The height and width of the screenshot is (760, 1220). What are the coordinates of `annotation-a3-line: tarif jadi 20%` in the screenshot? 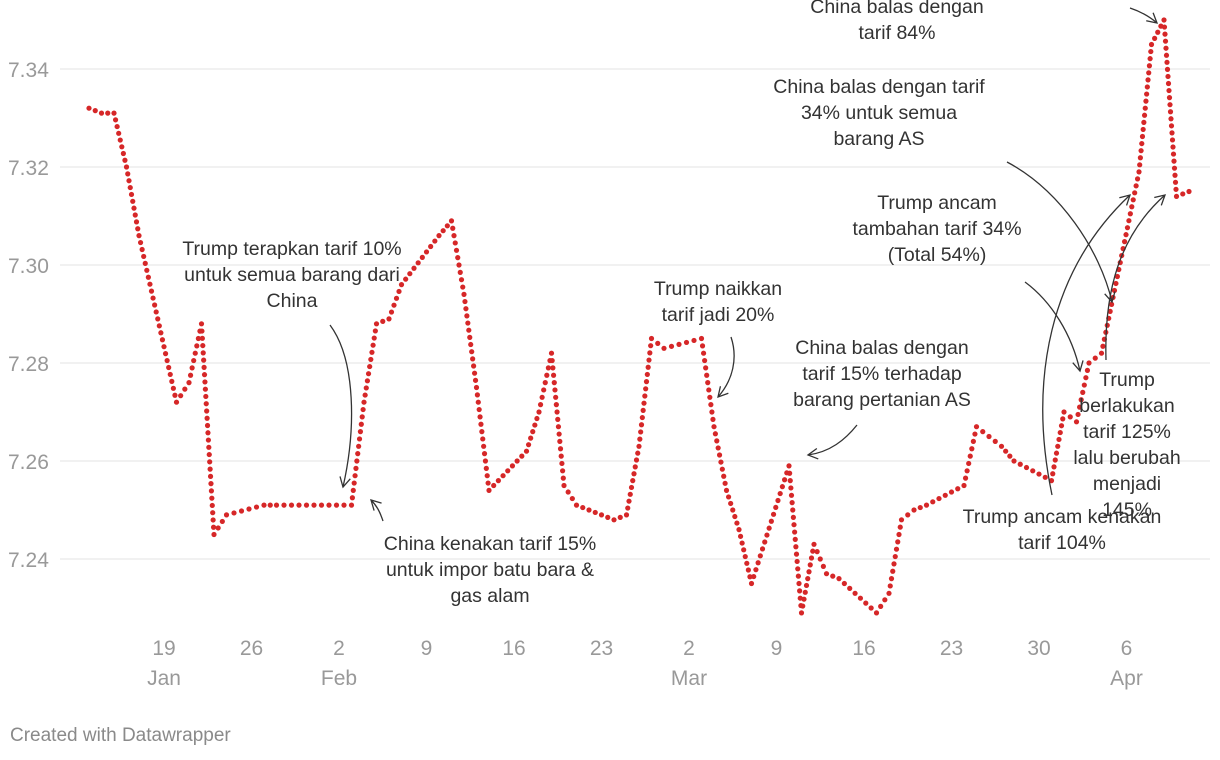 It's located at (718, 315).